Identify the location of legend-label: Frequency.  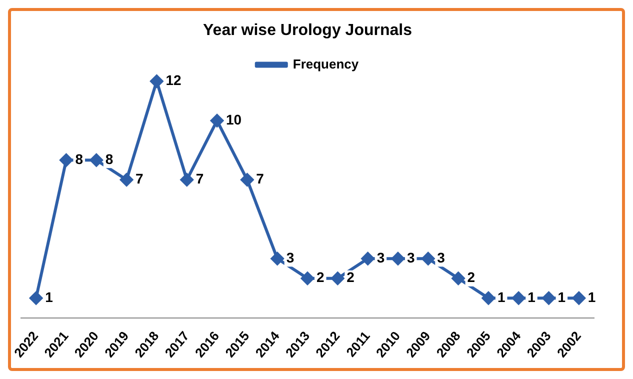
(326, 64).